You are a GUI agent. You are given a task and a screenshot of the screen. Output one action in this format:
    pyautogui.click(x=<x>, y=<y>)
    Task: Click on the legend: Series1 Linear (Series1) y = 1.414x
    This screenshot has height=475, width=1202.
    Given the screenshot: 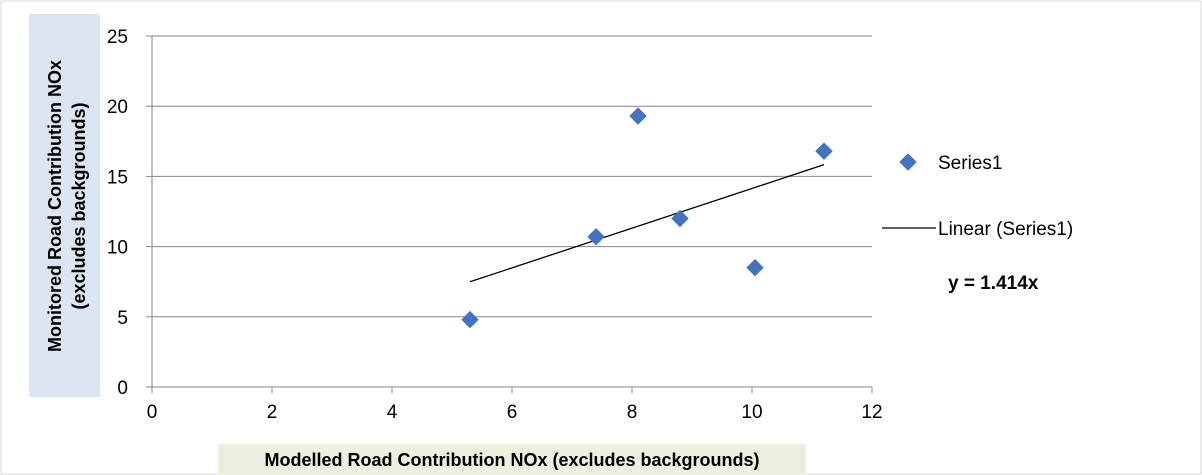 What is the action you would take?
    pyautogui.click(x=977, y=223)
    